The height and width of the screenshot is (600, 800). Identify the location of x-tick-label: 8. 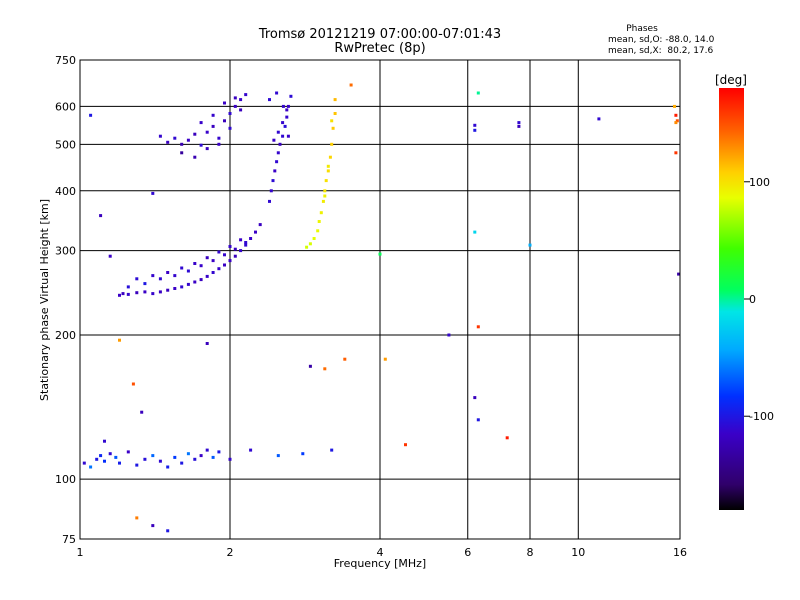
(530, 552).